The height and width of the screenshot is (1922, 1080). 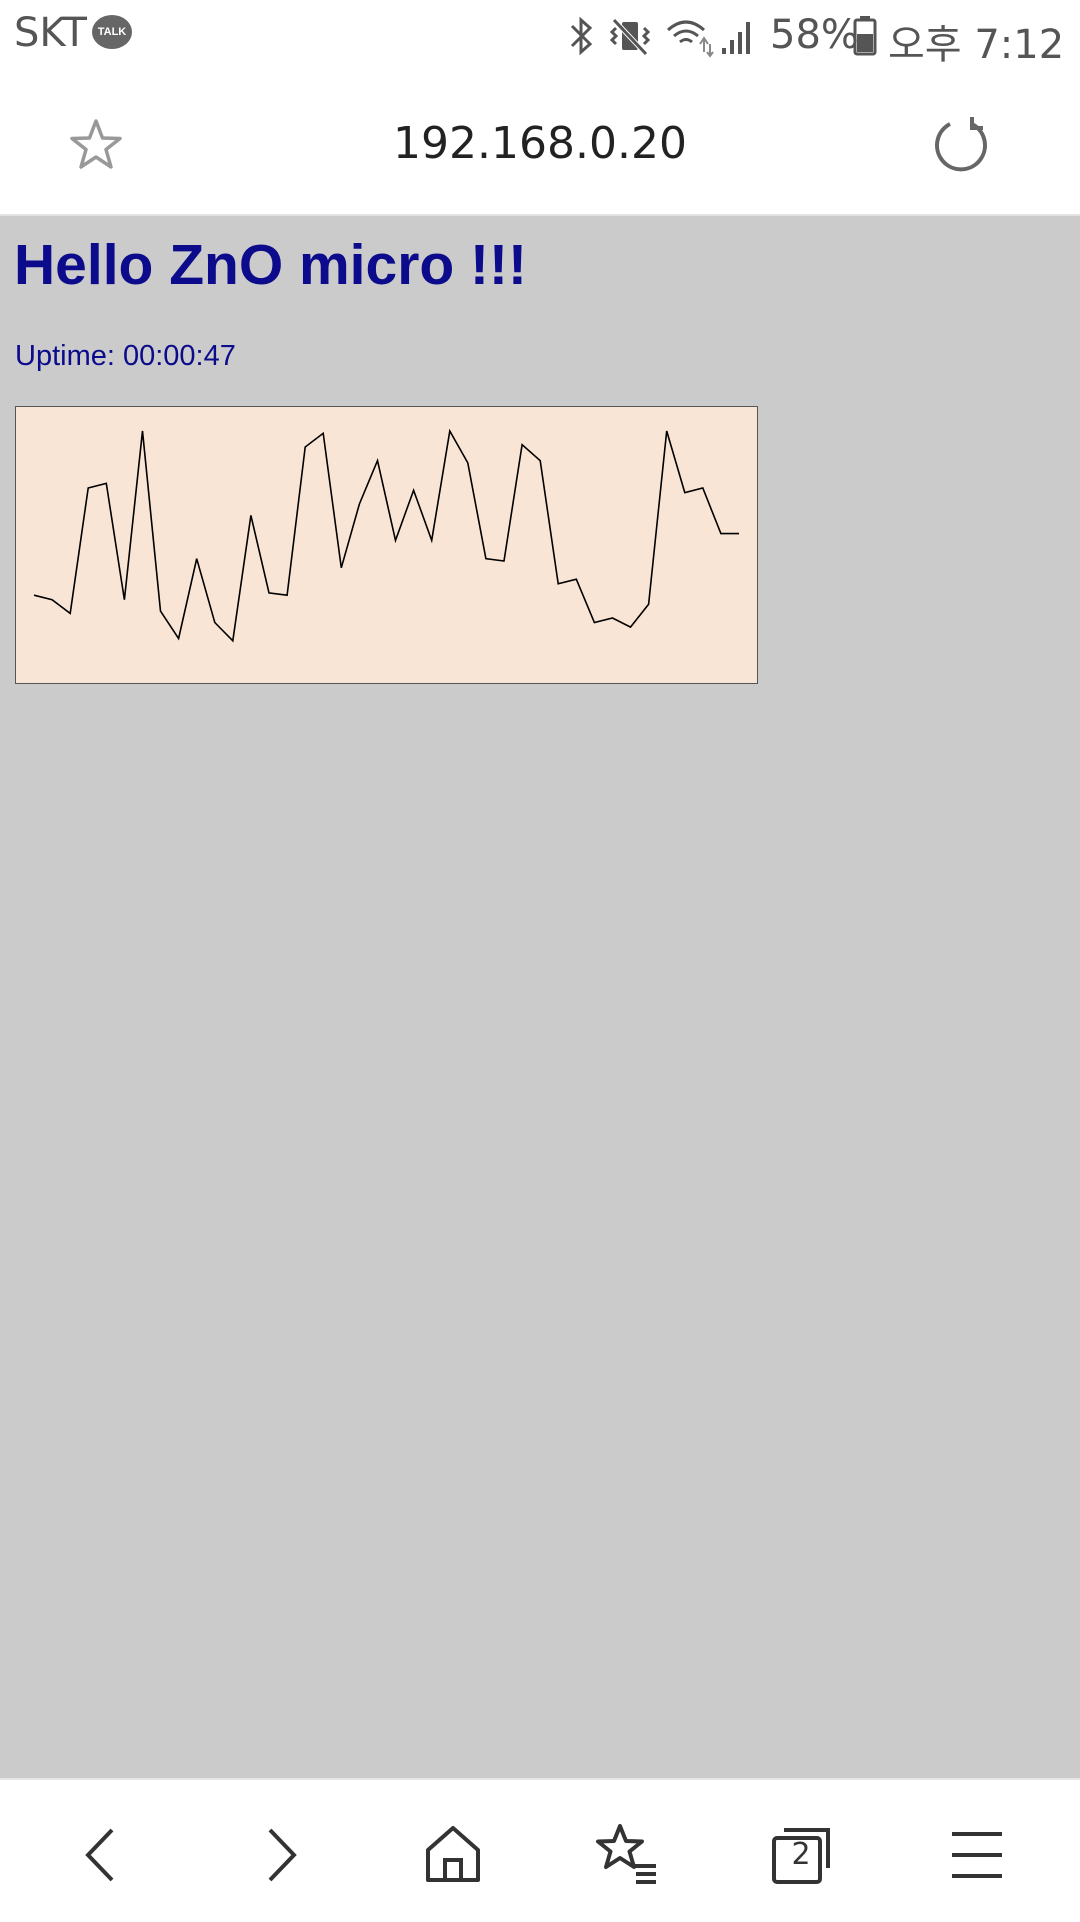 I want to click on sensor-chart-svg, so click(x=386, y=545).